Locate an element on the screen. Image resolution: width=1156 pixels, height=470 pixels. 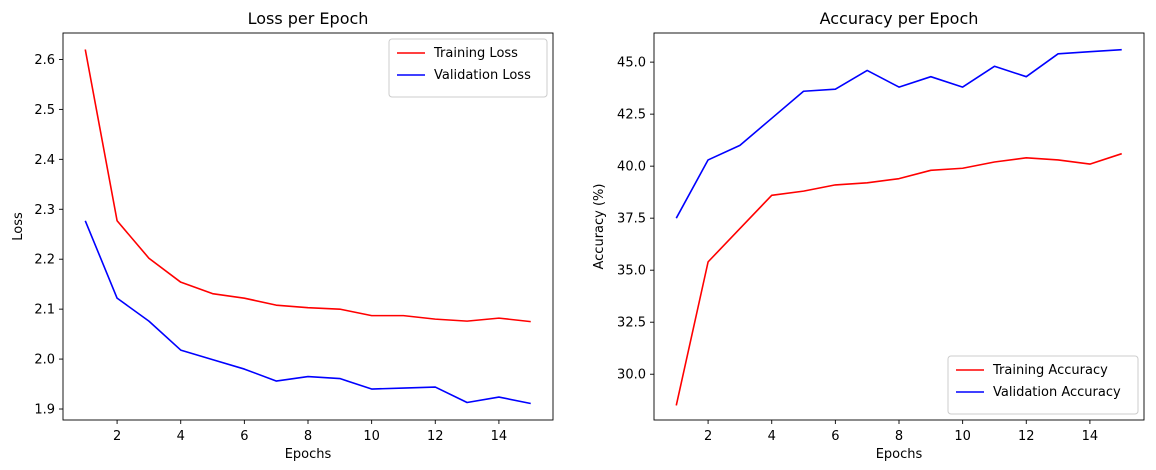
y-tick-label: 2.1 is located at coordinates (44, 310).